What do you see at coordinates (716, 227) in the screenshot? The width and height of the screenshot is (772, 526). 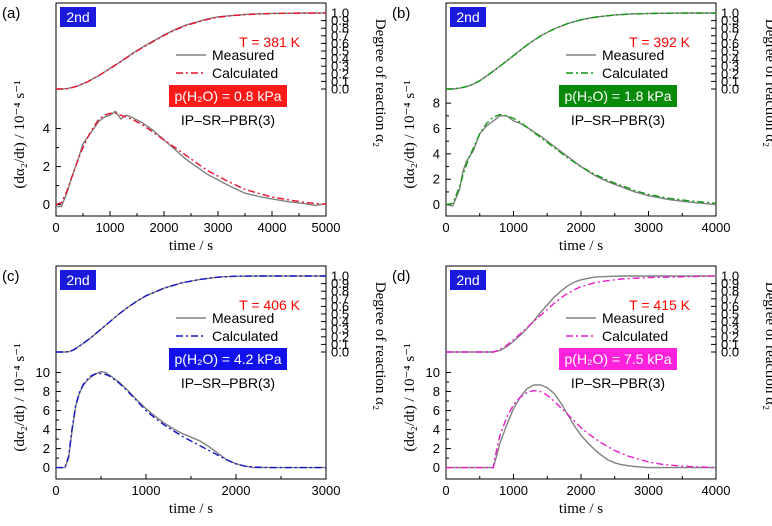 I see `x-tick-label: 4000` at bounding box center [716, 227].